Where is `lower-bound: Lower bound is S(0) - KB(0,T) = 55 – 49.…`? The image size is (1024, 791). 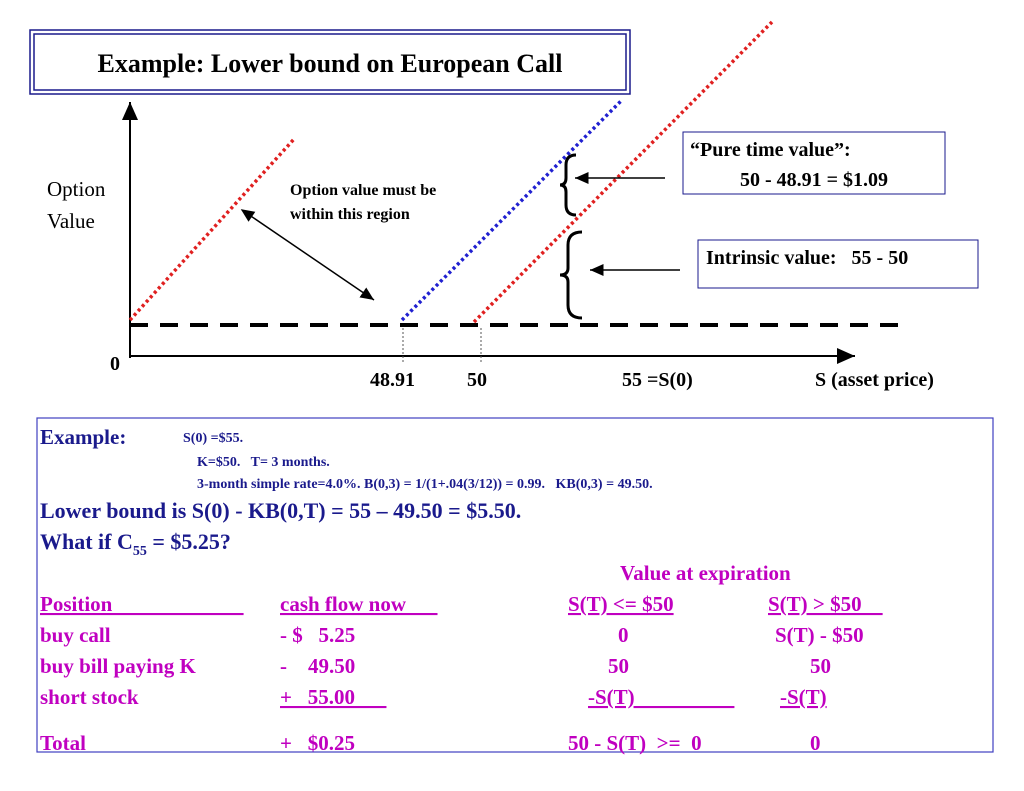 lower-bound: Lower bound is S(0) - KB(0,T) = 55 – 49.… is located at coordinates (280, 510).